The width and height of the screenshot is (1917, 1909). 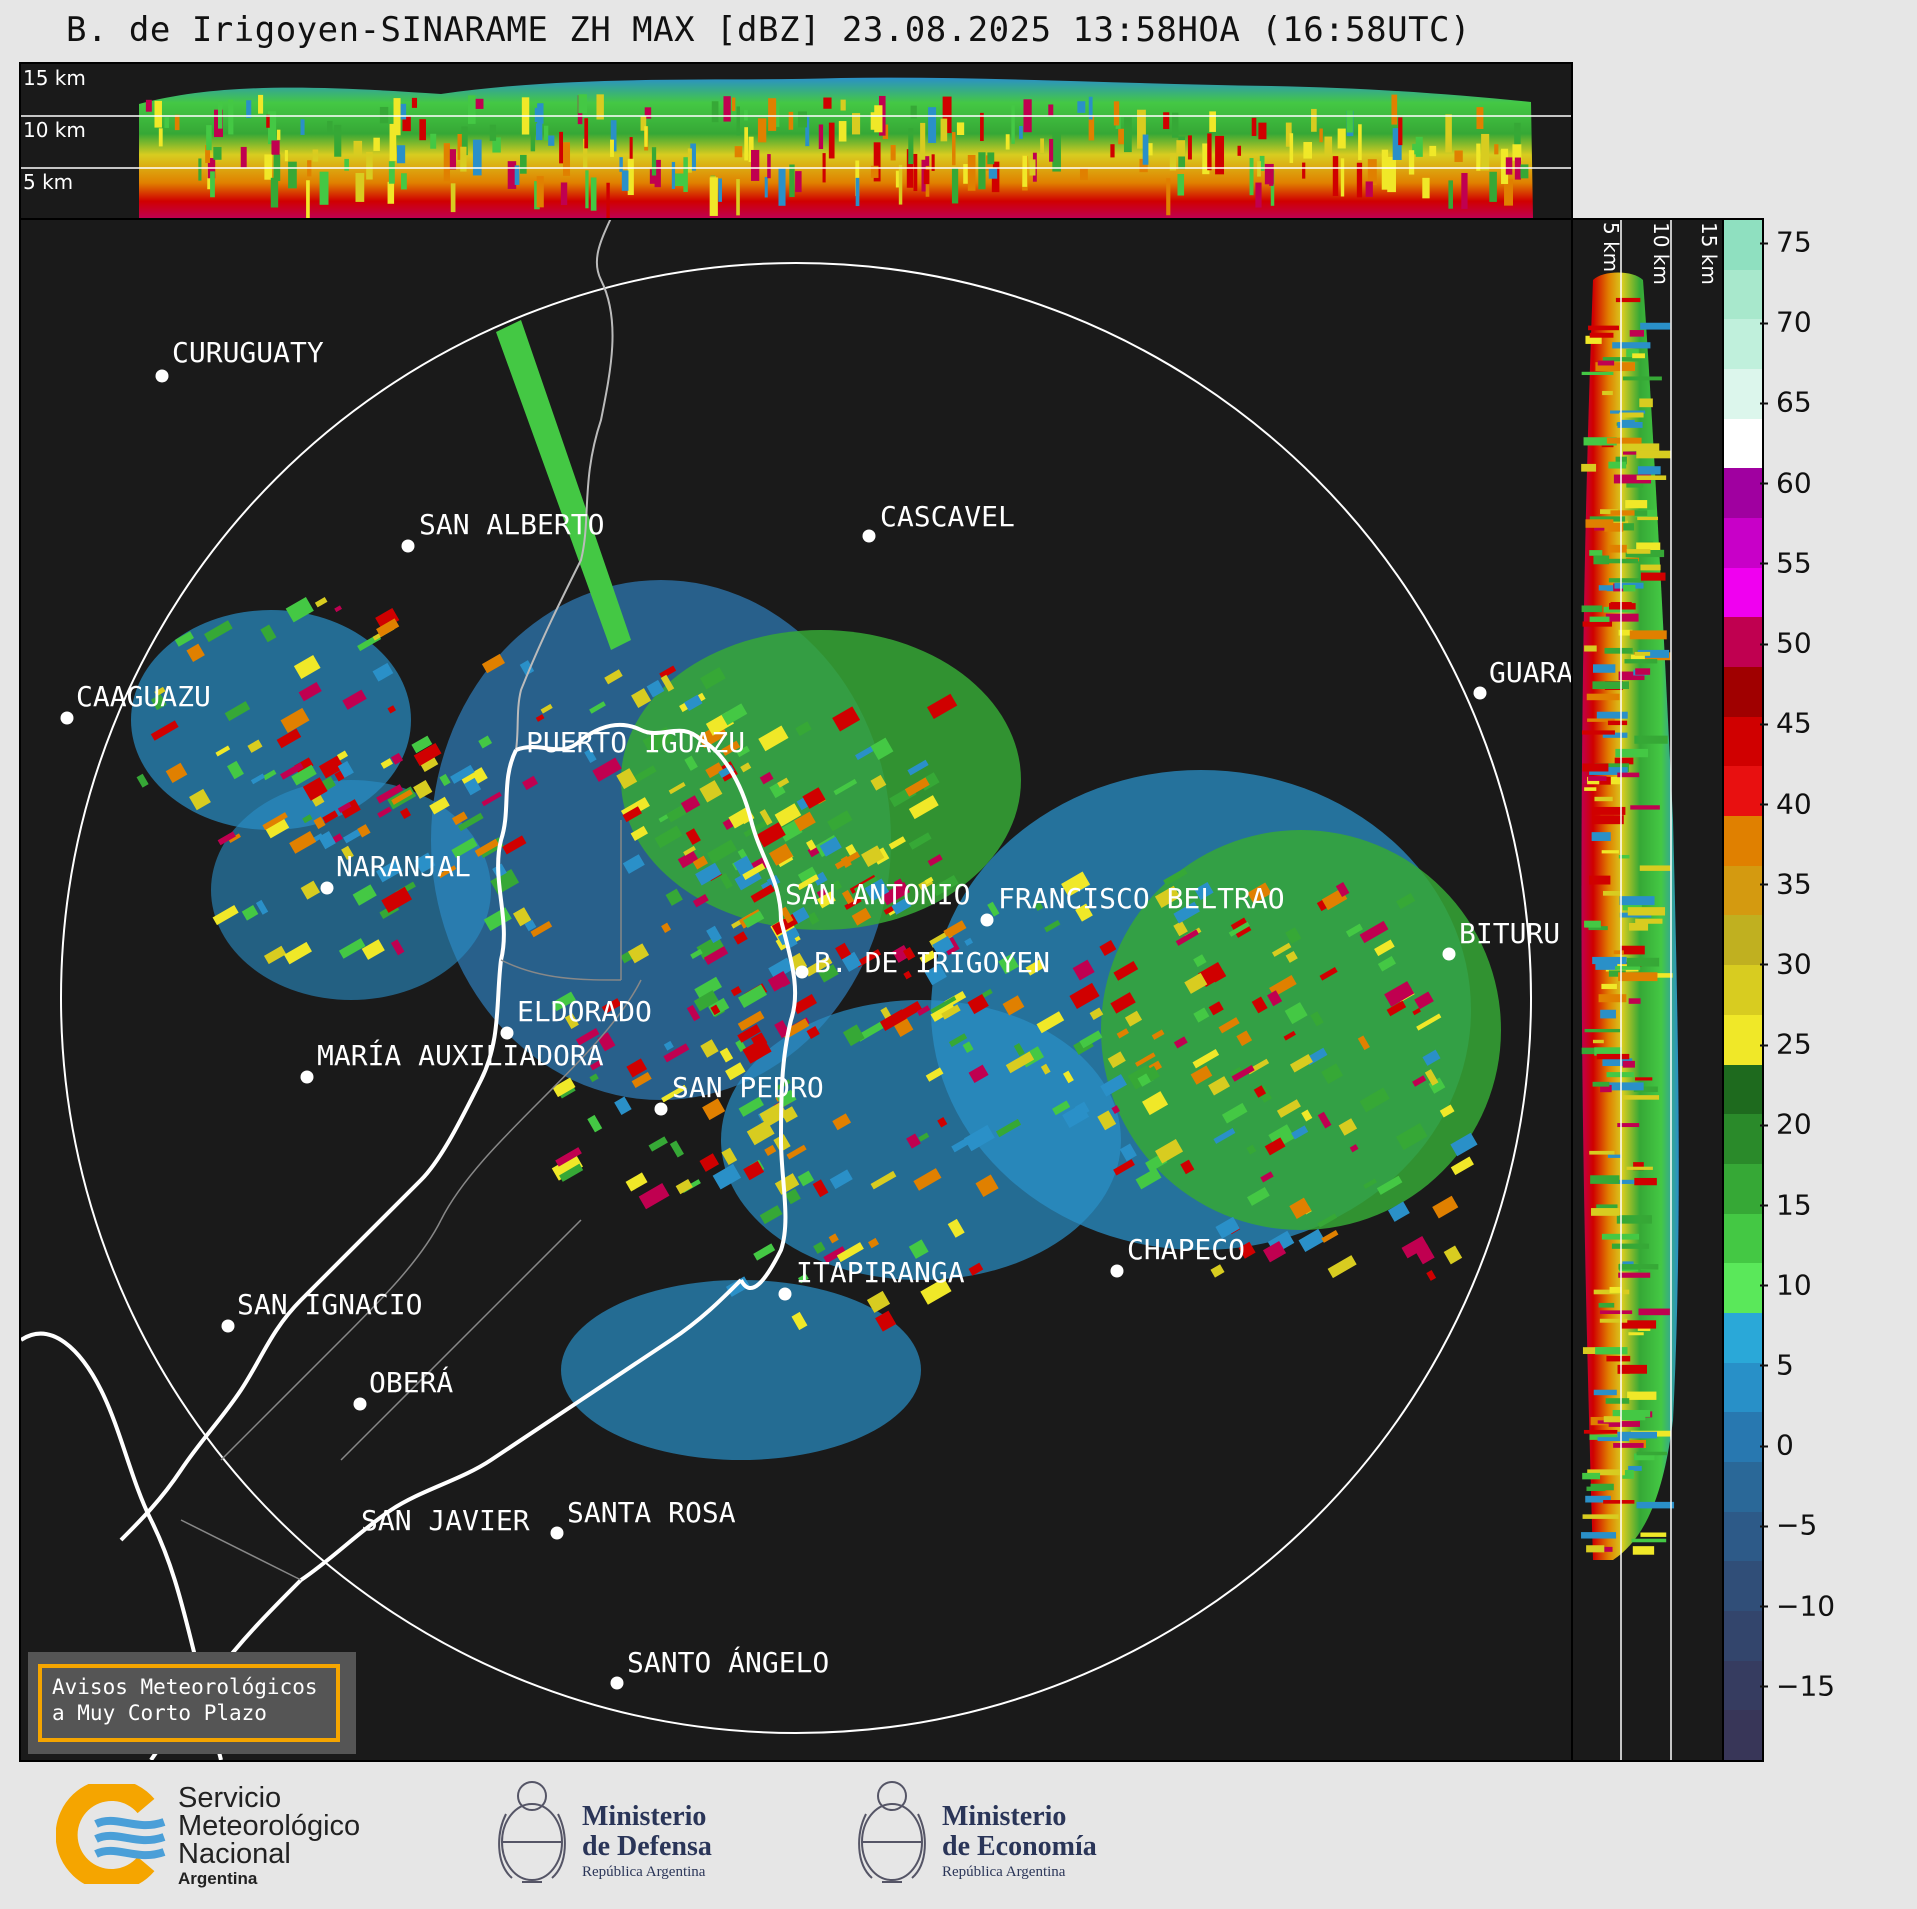 What do you see at coordinates (1786, 482) in the screenshot?
I see `colorbar-tick-label: 60` at bounding box center [1786, 482].